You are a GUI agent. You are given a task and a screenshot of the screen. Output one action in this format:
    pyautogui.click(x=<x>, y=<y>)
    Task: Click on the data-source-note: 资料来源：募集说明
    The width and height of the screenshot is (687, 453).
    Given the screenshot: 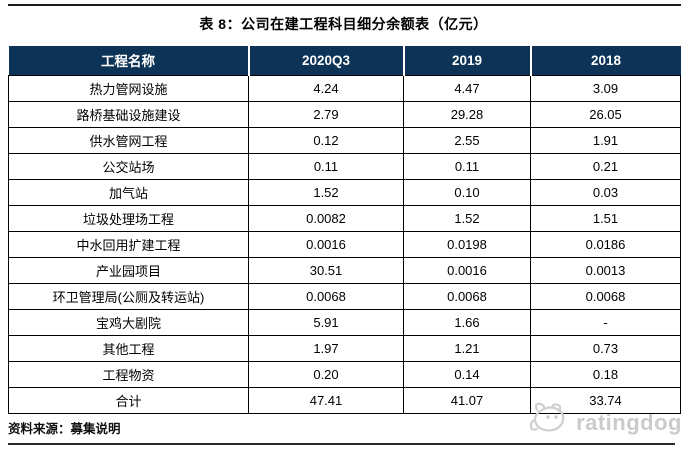 What is the action you would take?
    pyautogui.click(x=64, y=429)
    